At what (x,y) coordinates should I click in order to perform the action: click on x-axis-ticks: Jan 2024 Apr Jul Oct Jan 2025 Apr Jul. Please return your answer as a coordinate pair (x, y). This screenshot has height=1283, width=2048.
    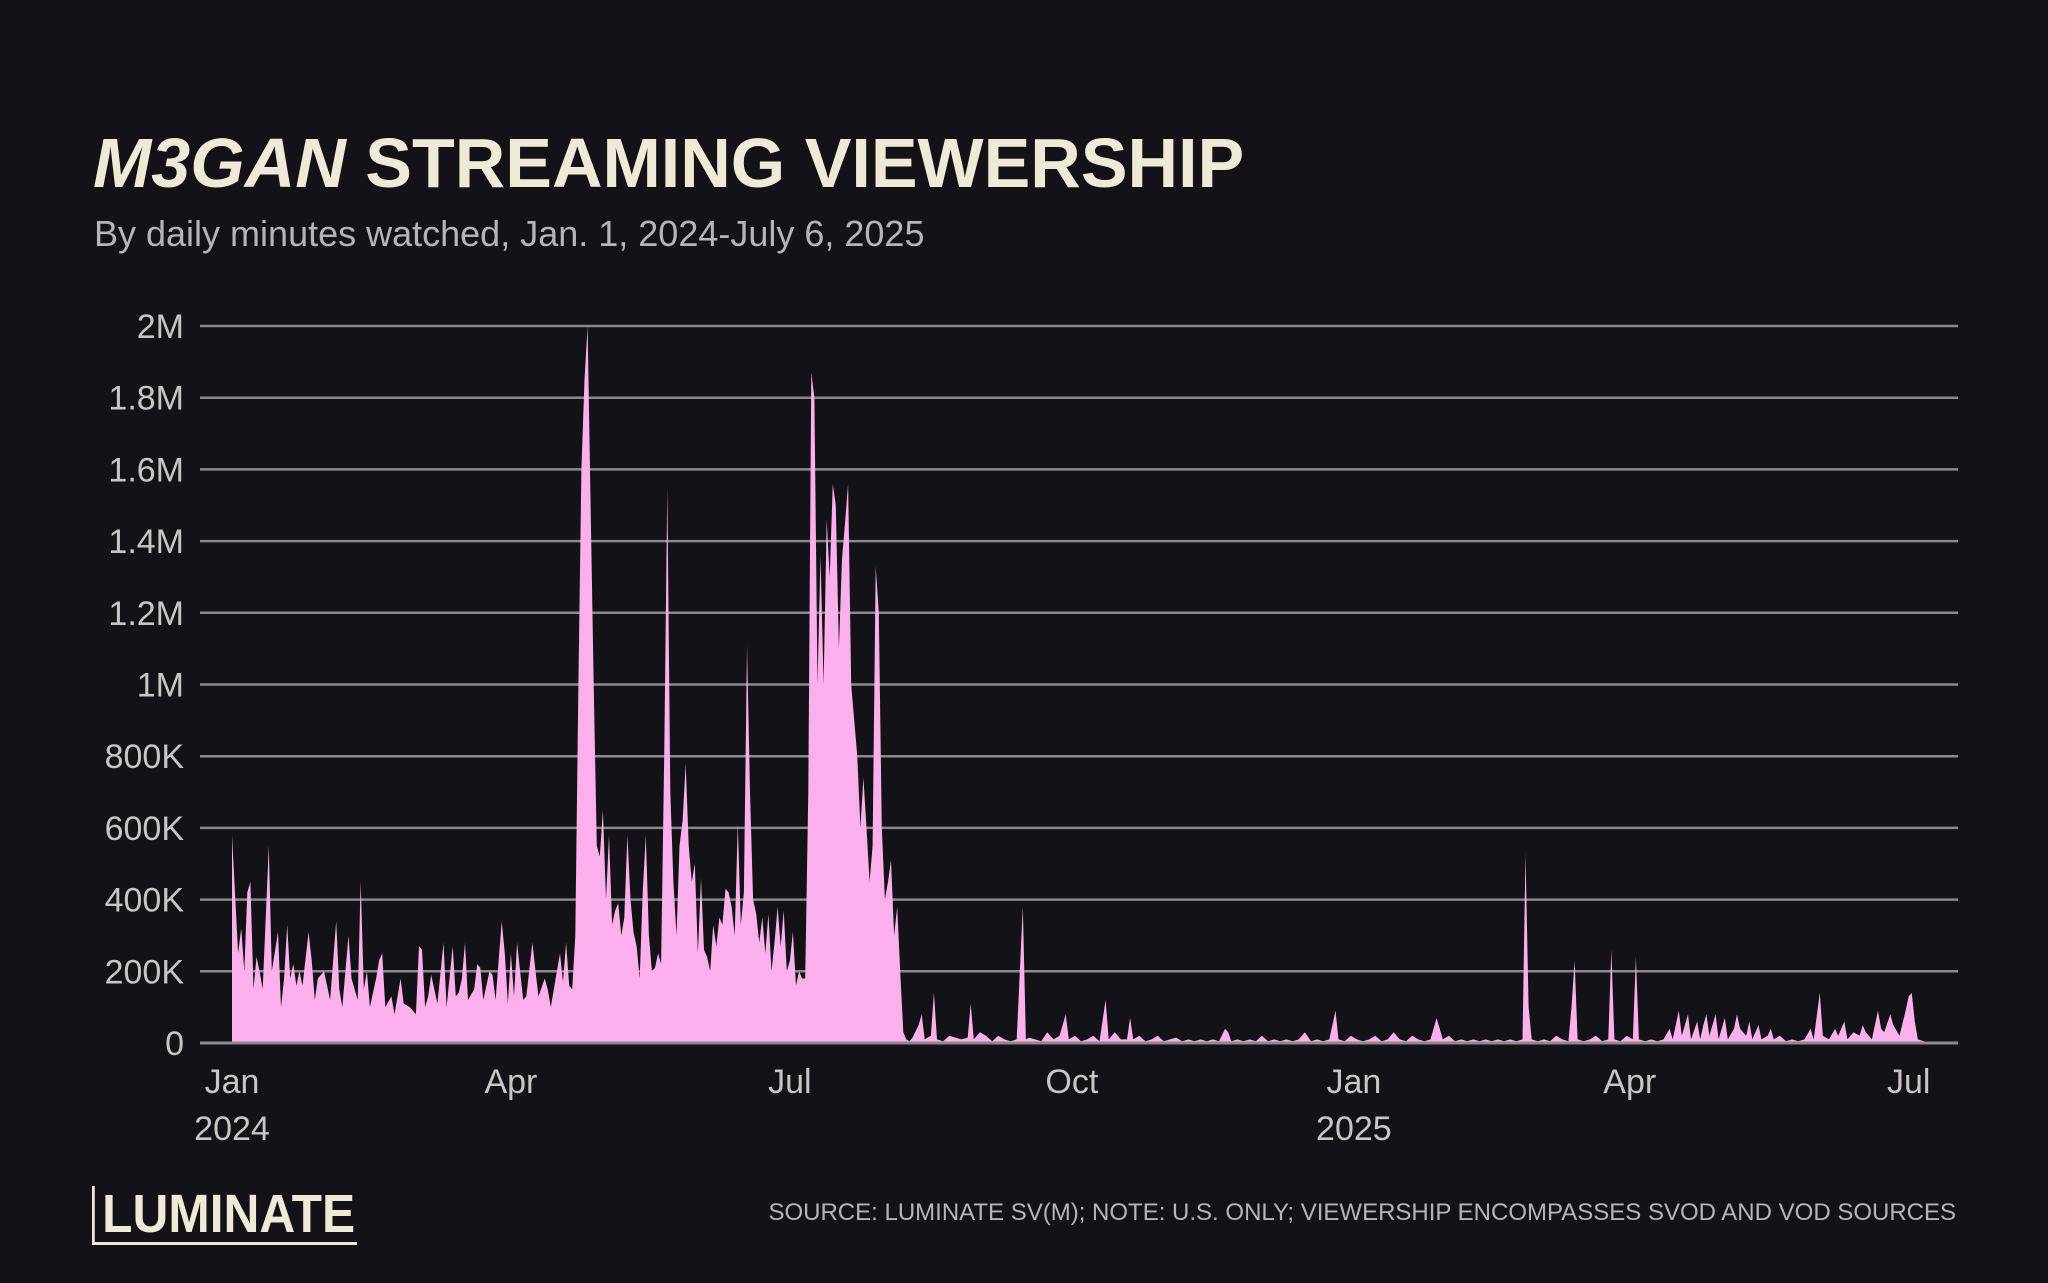
    Looking at the image, I should click on (1062, 1105).